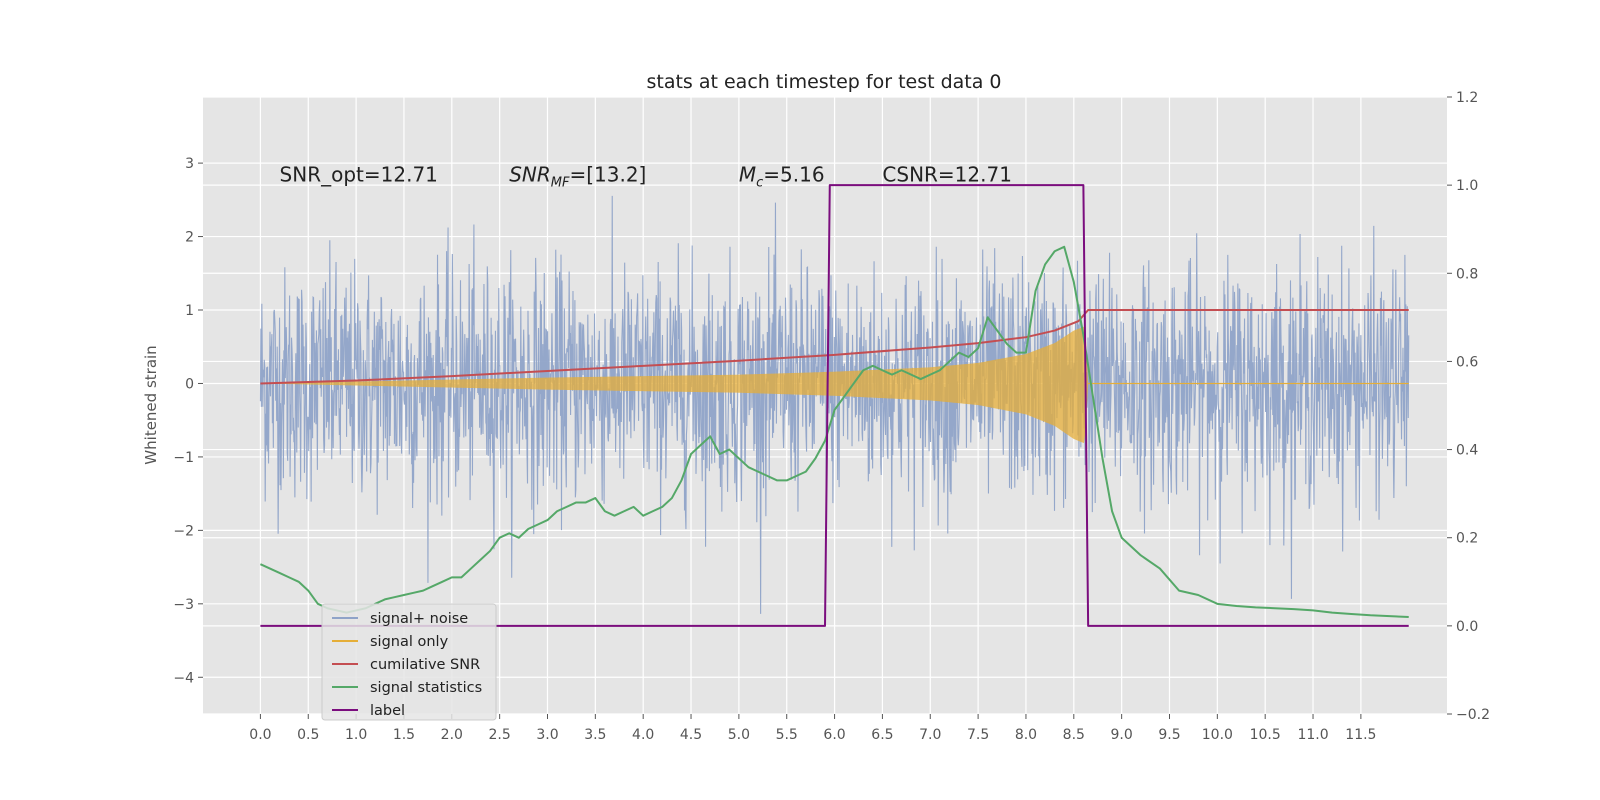 The height and width of the screenshot is (800, 1600). I want to click on series-signal-only, so click(834, 385).